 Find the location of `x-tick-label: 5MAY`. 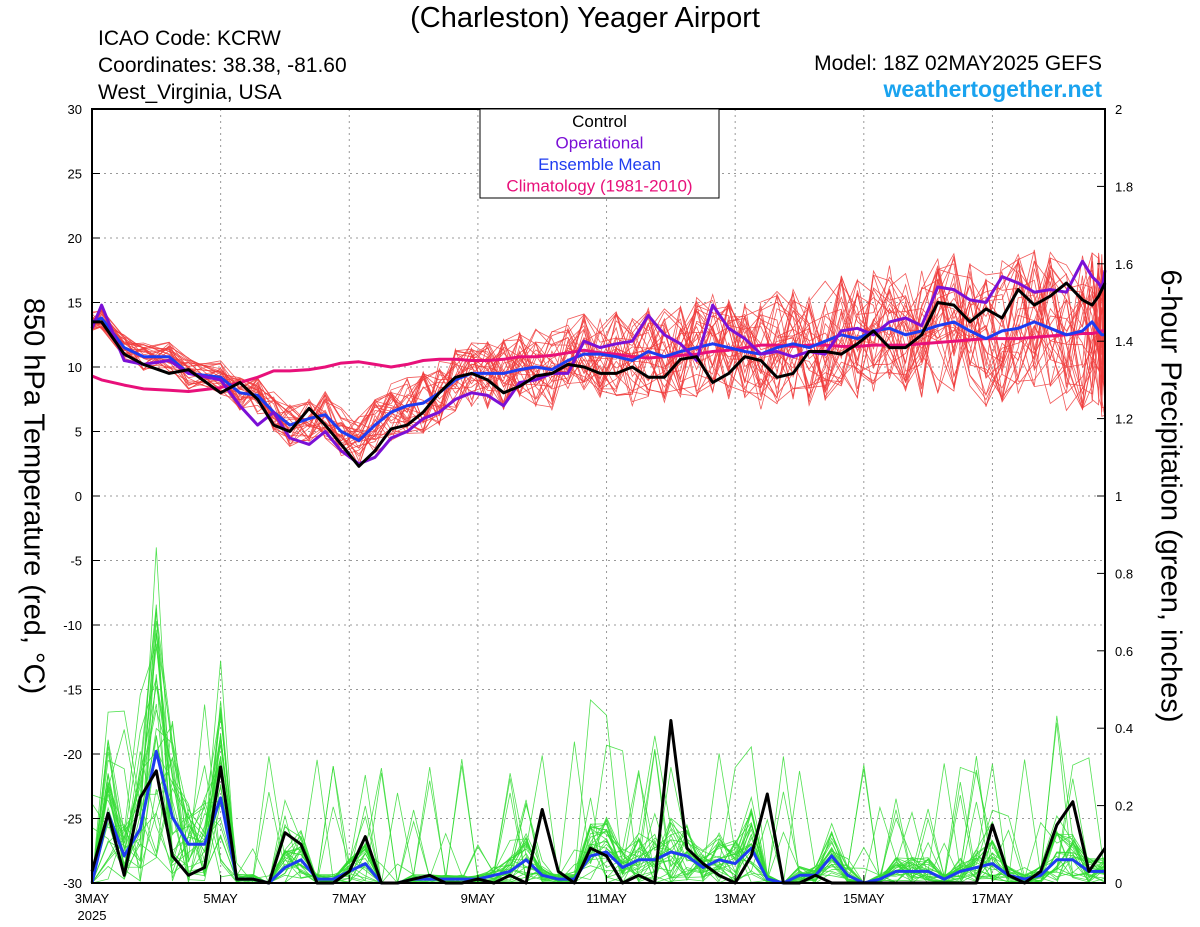

x-tick-label: 5MAY is located at coordinates (220, 898).